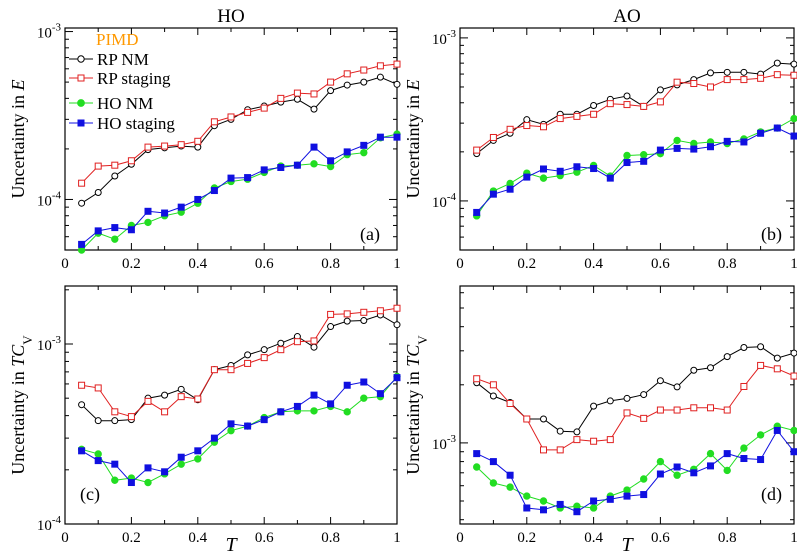 This screenshot has height=556, width=797. Describe the element at coordinates (771, 234) in the screenshot. I see `panel-b-label: (b)` at that location.